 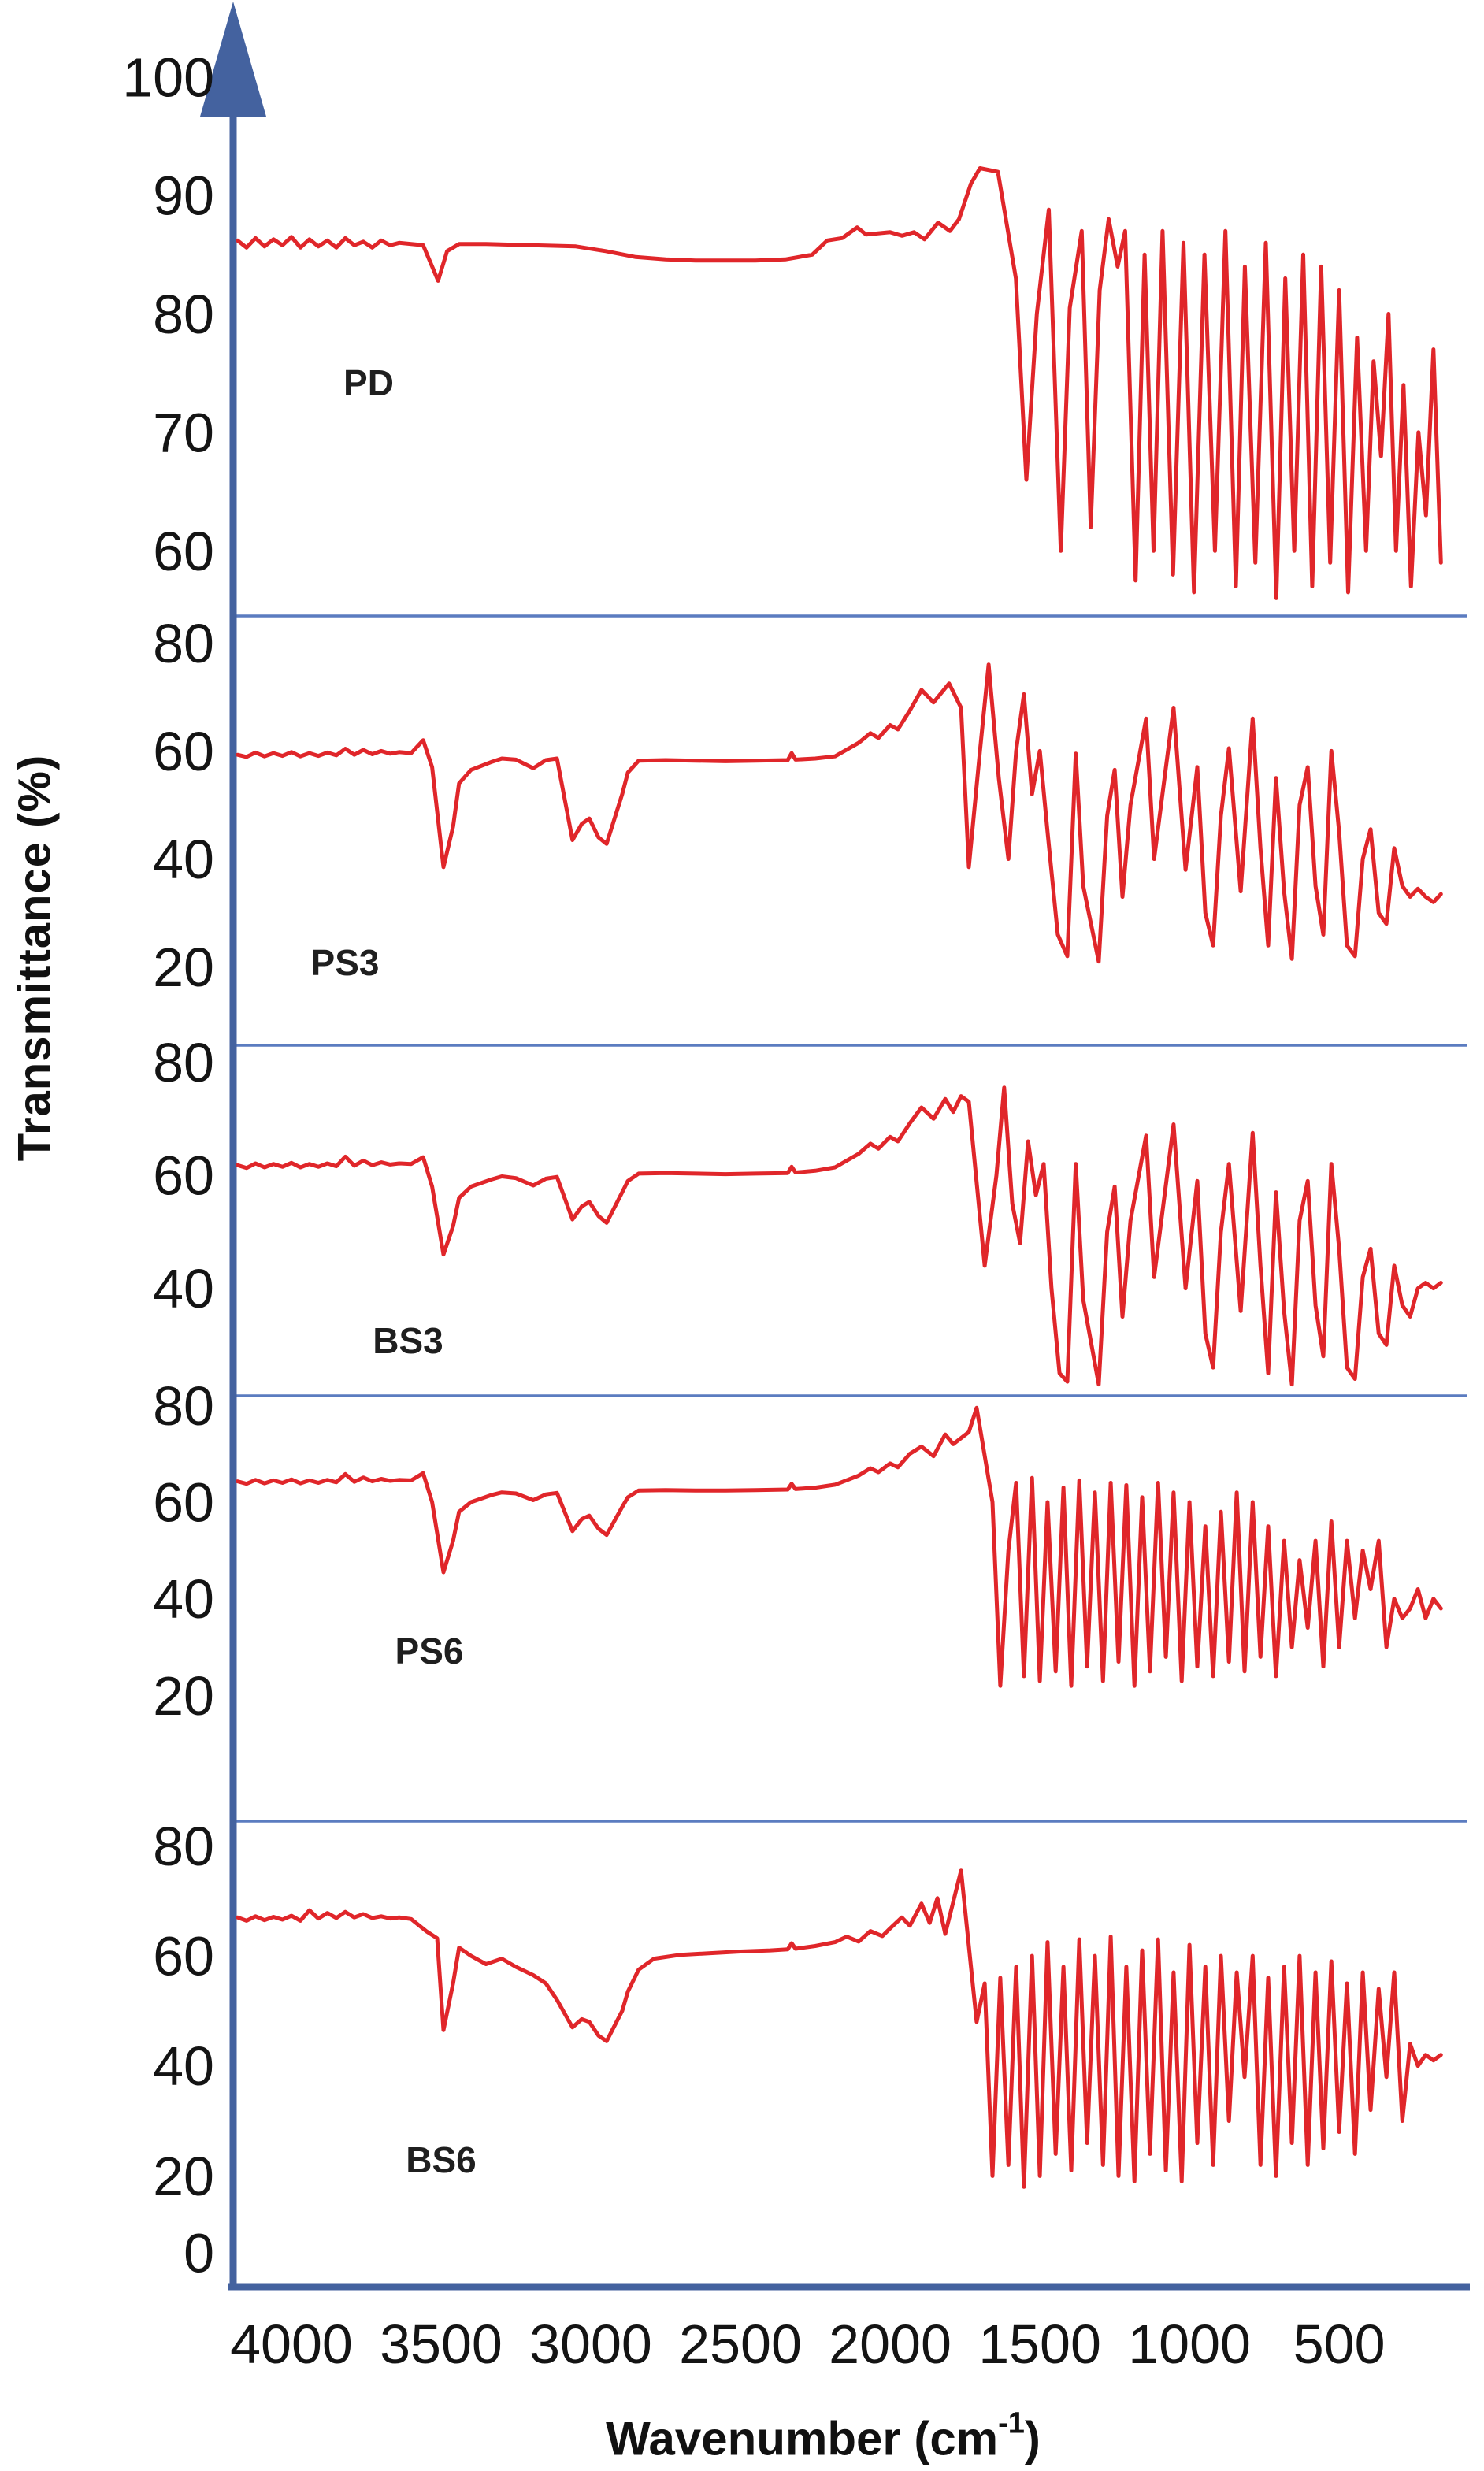 I want to click on y-tick-label: 90, so click(x=184, y=196).